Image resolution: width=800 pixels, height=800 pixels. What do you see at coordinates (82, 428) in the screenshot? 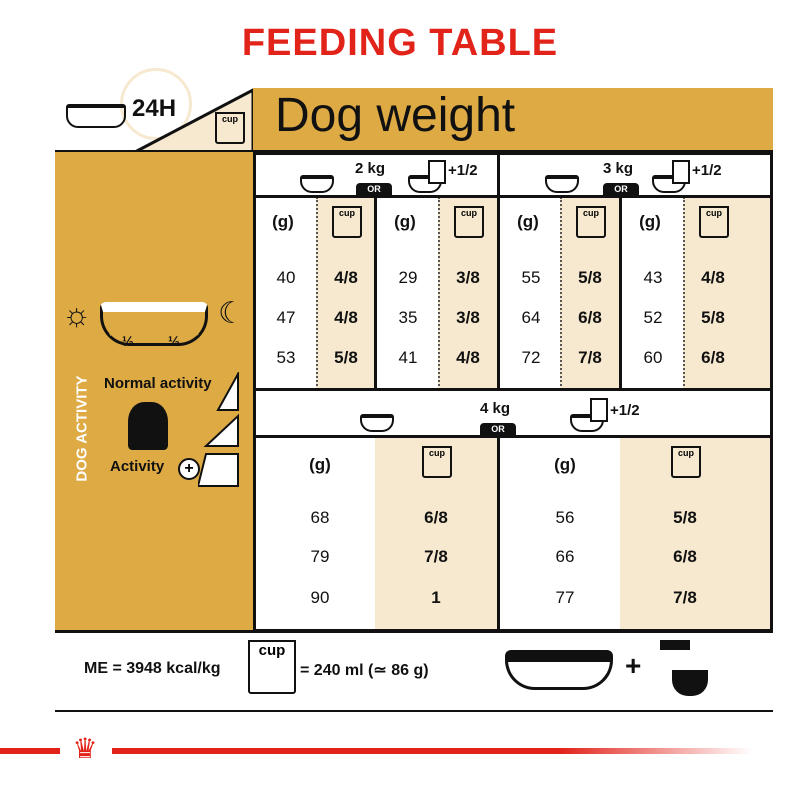
I see `dog-activity-label: DOG ACTIVITY` at bounding box center [82, 428].